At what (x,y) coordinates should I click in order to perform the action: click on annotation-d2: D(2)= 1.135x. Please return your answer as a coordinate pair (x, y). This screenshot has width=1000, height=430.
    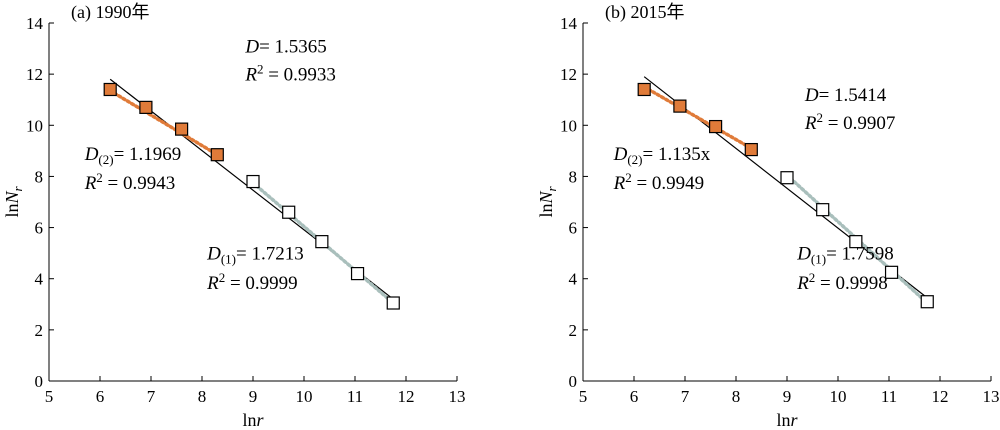
    Looking at the image, I should click on (662, 155).